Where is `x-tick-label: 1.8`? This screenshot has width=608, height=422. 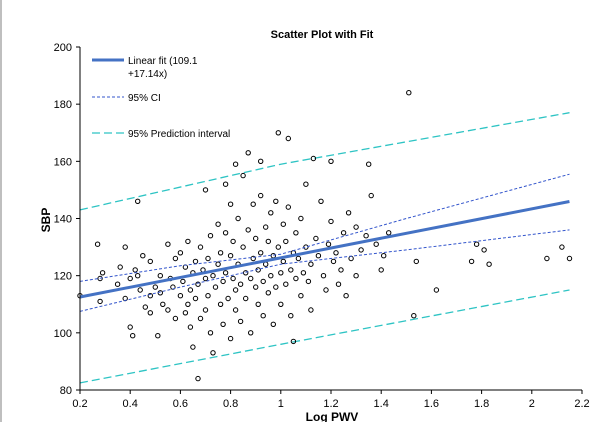
x-tick-label: 1.8 is located at coordinates (481, 404).